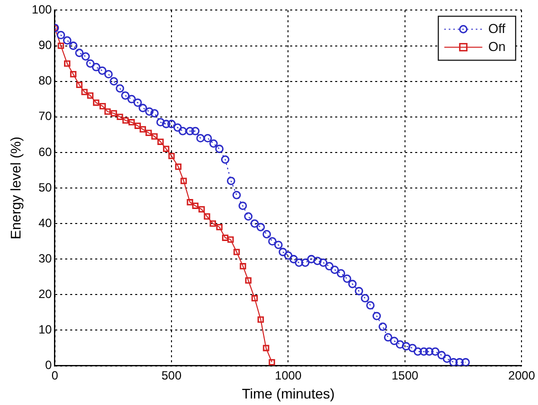  Describe the element at coordinates (522, 375) in the screenshot. I see `x-tick-label: 2000` at that location.